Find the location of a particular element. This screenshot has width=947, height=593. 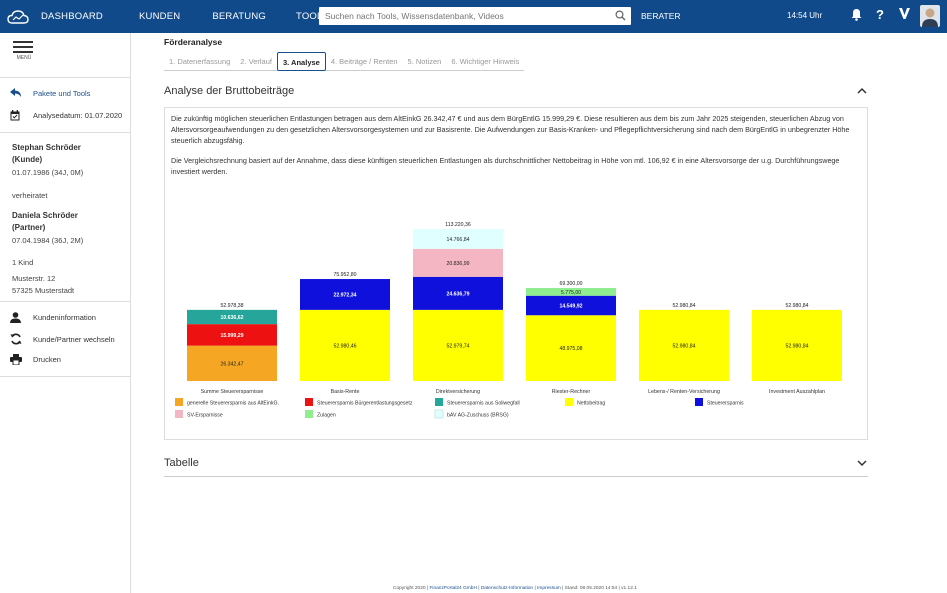

legend-label: Steuerersparnis is located at coordinates (725, 404).